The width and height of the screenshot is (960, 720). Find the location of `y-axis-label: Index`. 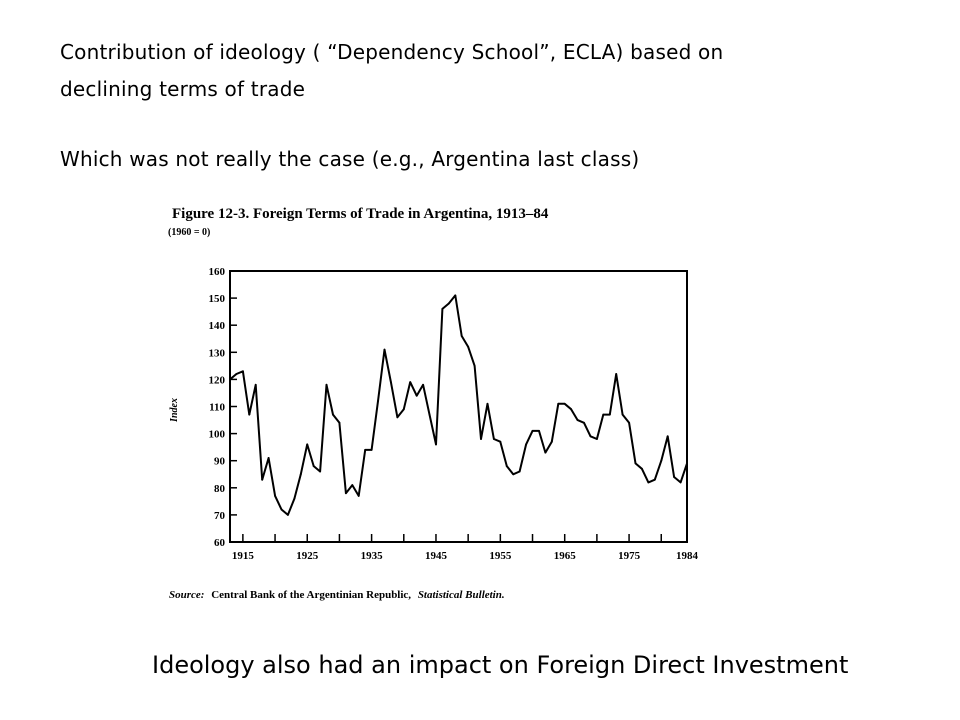

y-axis-label: Index is located at coordinates (174, 410).